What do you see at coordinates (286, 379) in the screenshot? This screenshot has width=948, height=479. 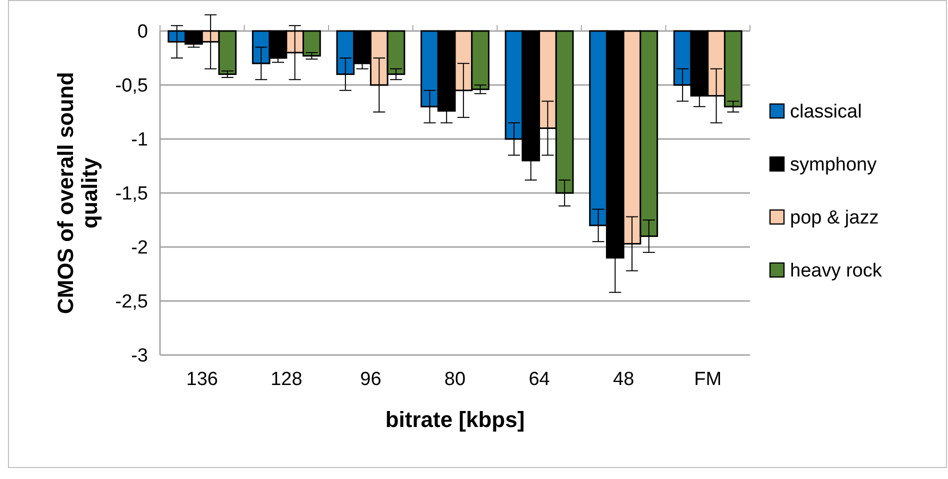 I see `x-tick-label: 128` at bounding box center [286, 379].